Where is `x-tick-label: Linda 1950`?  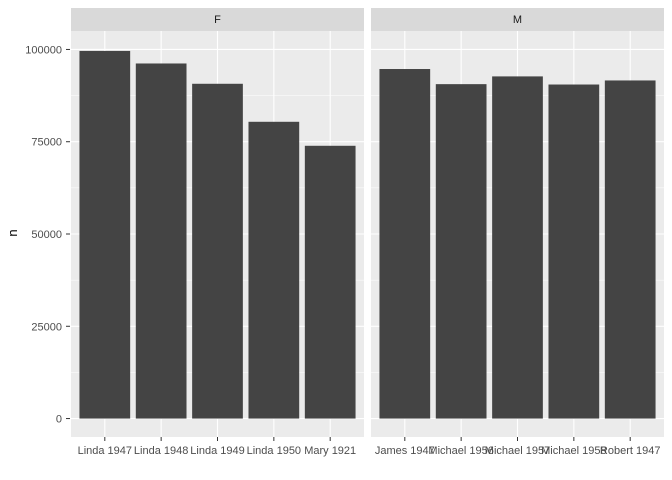
x-tick-label: Linda 1950 is located at coordinates (274, 451).